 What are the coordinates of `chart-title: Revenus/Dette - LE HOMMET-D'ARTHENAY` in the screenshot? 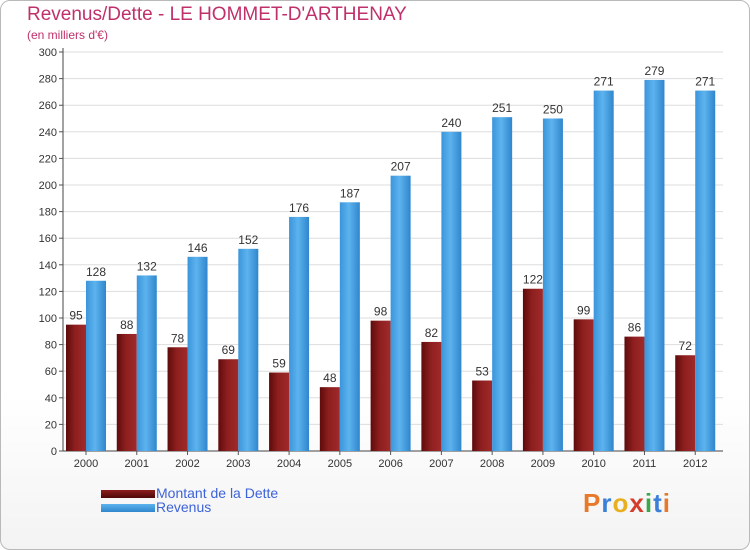 It's located at (217, 14).